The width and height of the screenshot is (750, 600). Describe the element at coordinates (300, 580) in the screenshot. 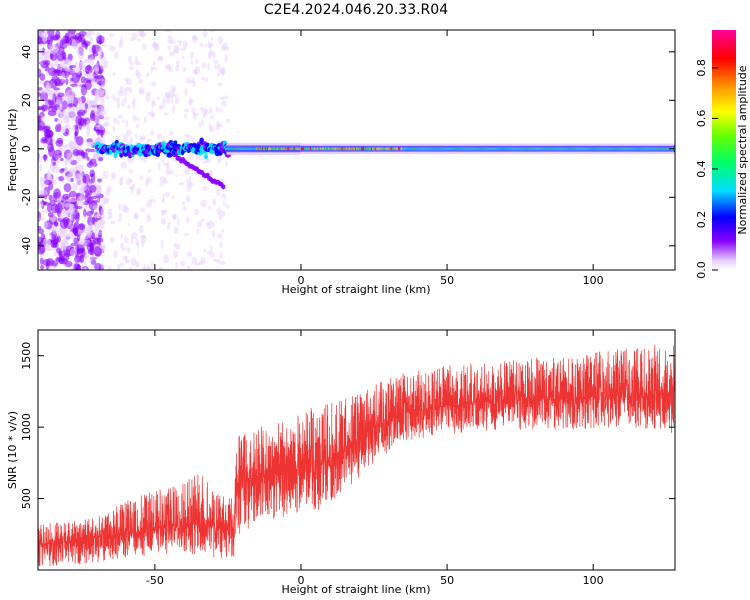

I see `snr-x-tick-label: 0` at that location.